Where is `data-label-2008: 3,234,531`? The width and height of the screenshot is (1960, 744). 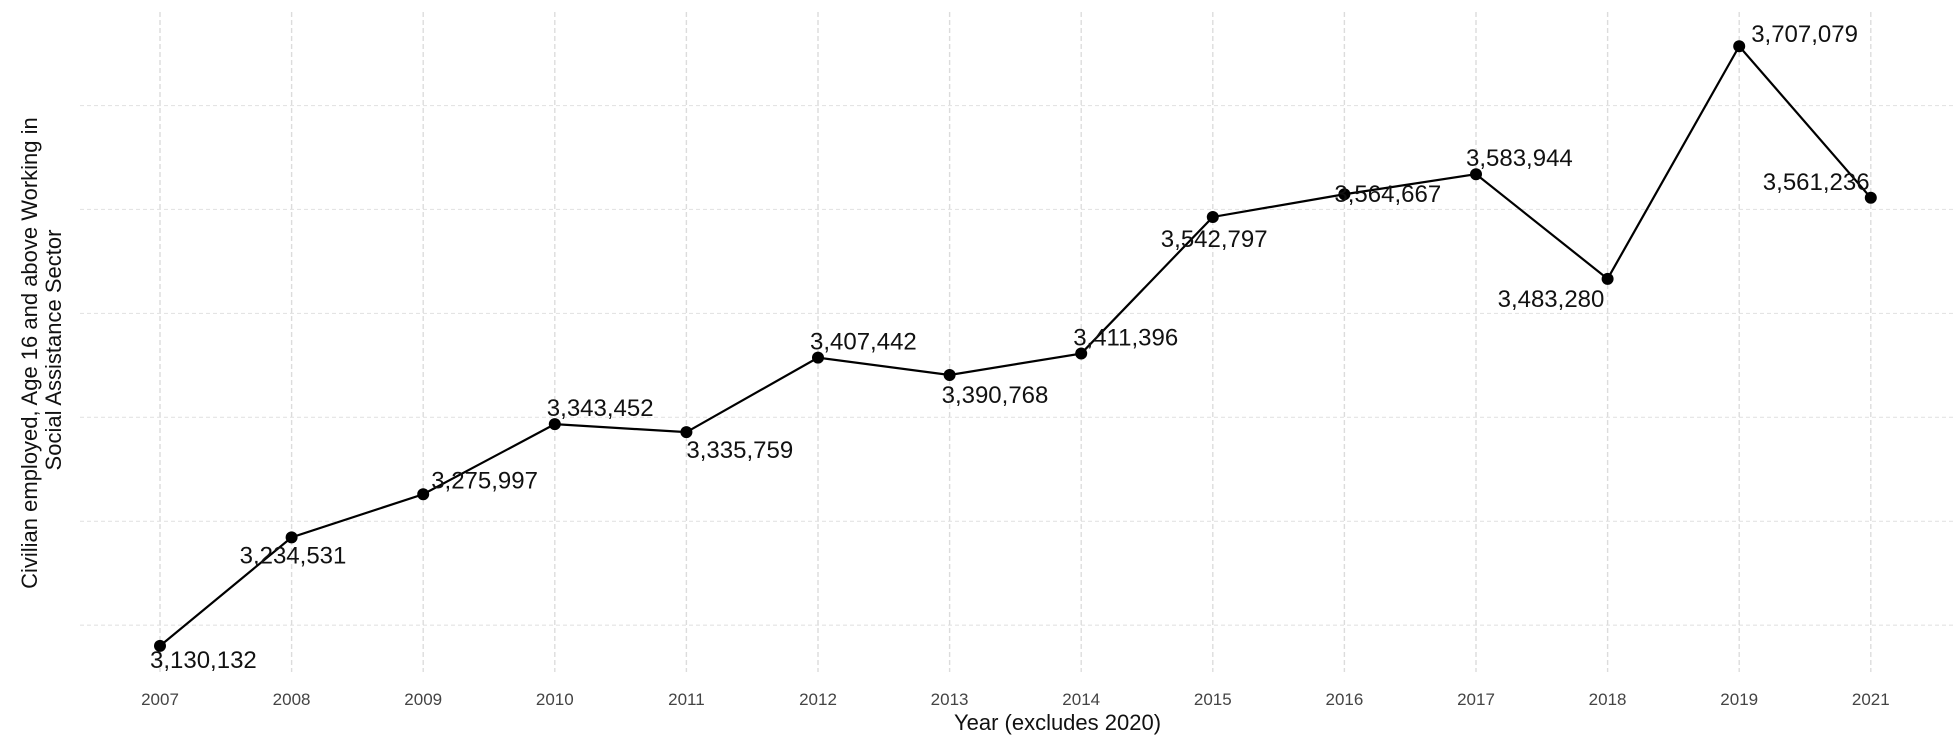
data-label-2008: 3,234,531 is located at coordinates (293, 555).